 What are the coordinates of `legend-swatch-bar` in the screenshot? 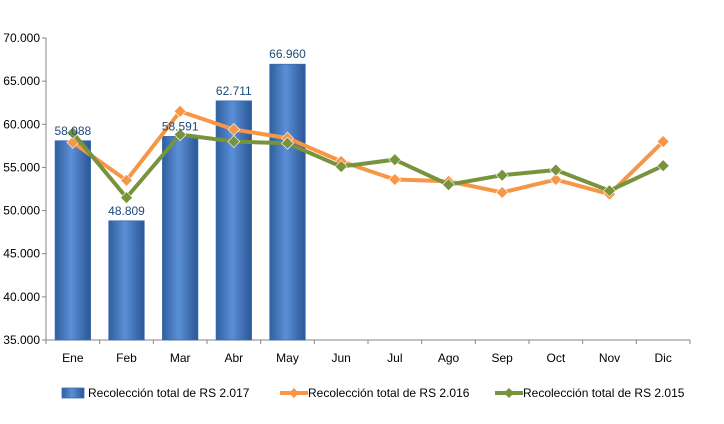 It's located at (73, 393).